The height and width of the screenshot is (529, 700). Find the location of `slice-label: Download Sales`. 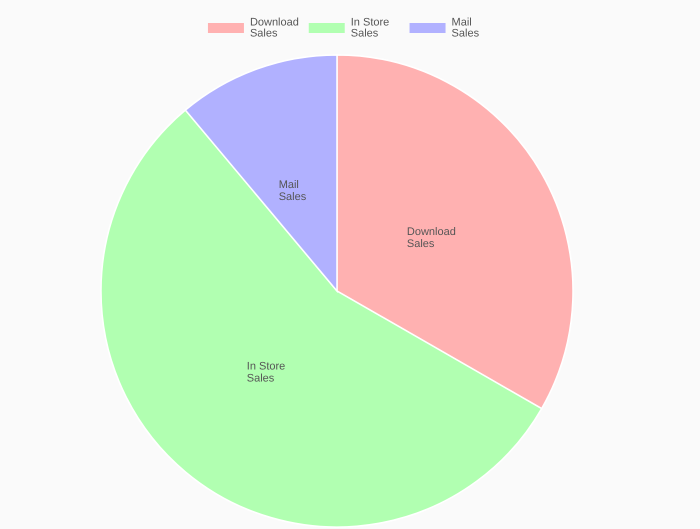

slice-label: Download Sales is located at coordinates (431, 238).